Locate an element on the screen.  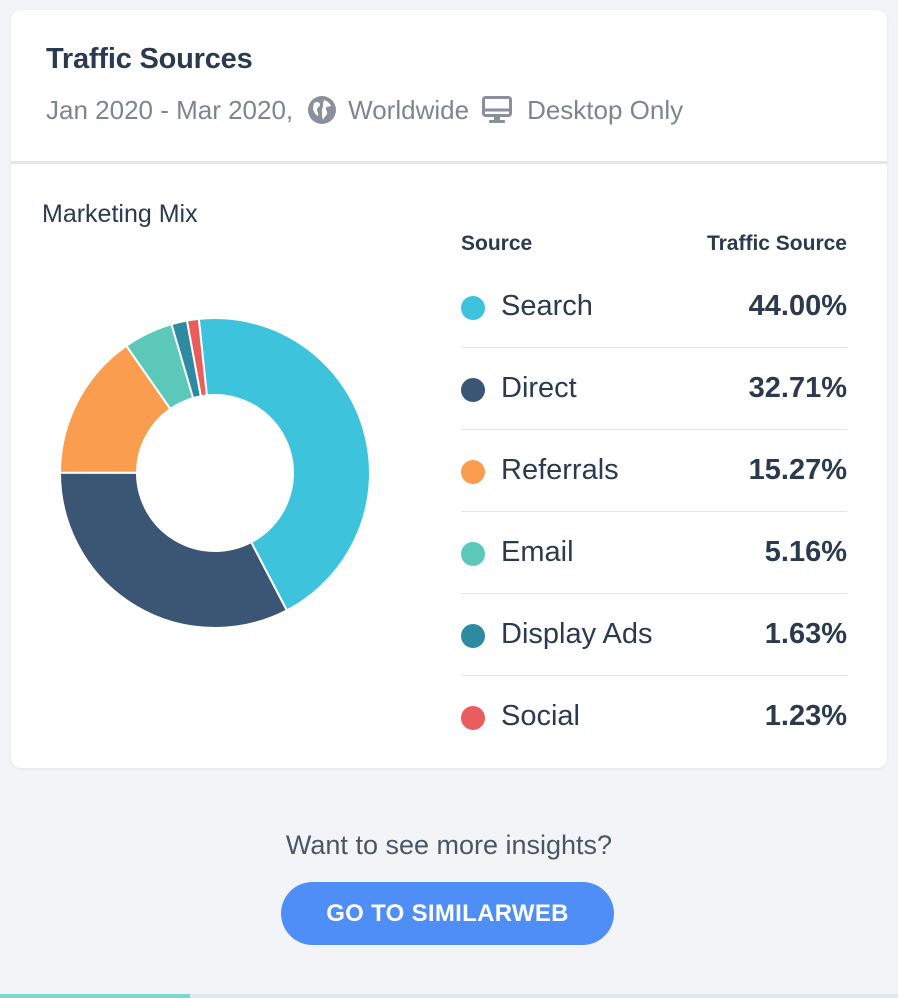
table-row: Email 5.16% is located at coordinates (654, 553).